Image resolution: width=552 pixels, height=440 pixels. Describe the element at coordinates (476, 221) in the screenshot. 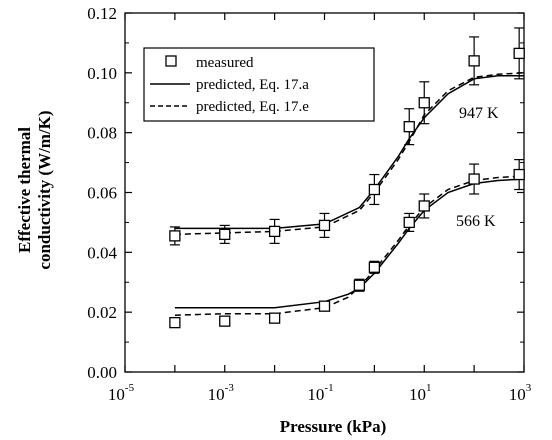

I see `annotation-566k: 566 K` at that location.